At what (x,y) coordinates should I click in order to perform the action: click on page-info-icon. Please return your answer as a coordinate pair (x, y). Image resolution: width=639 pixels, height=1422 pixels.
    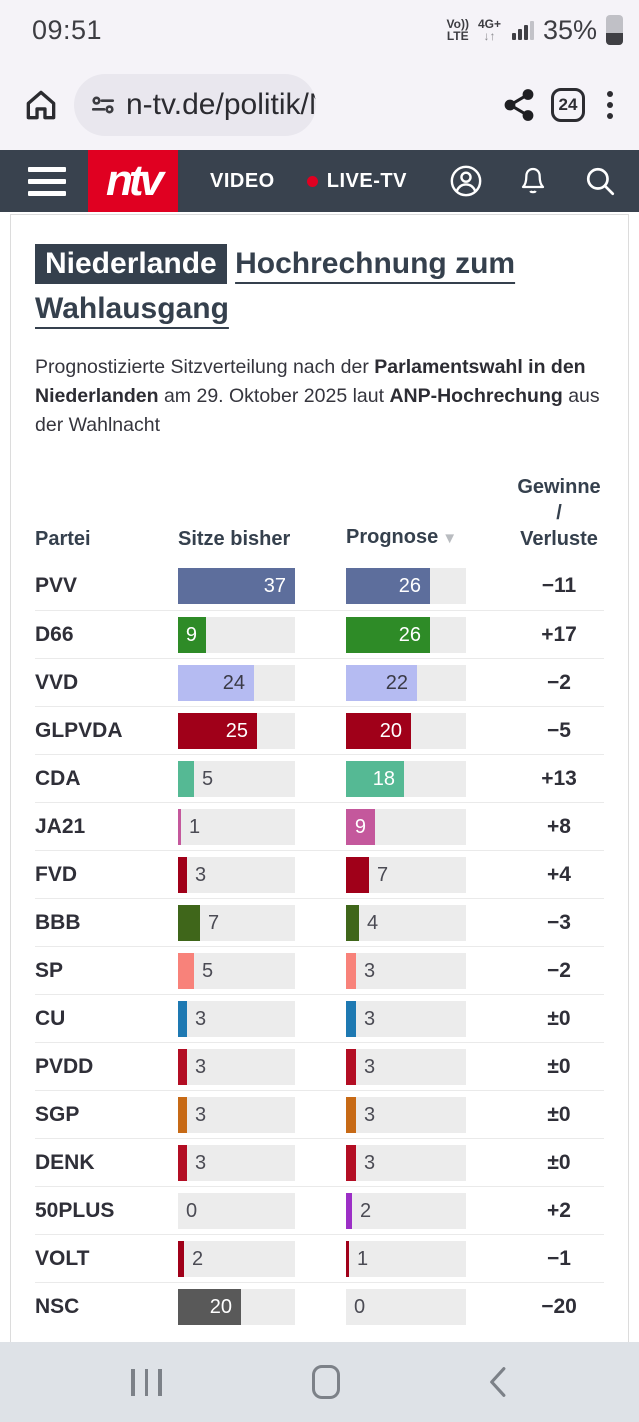
    Looking at the image, I should click on (103, 105).